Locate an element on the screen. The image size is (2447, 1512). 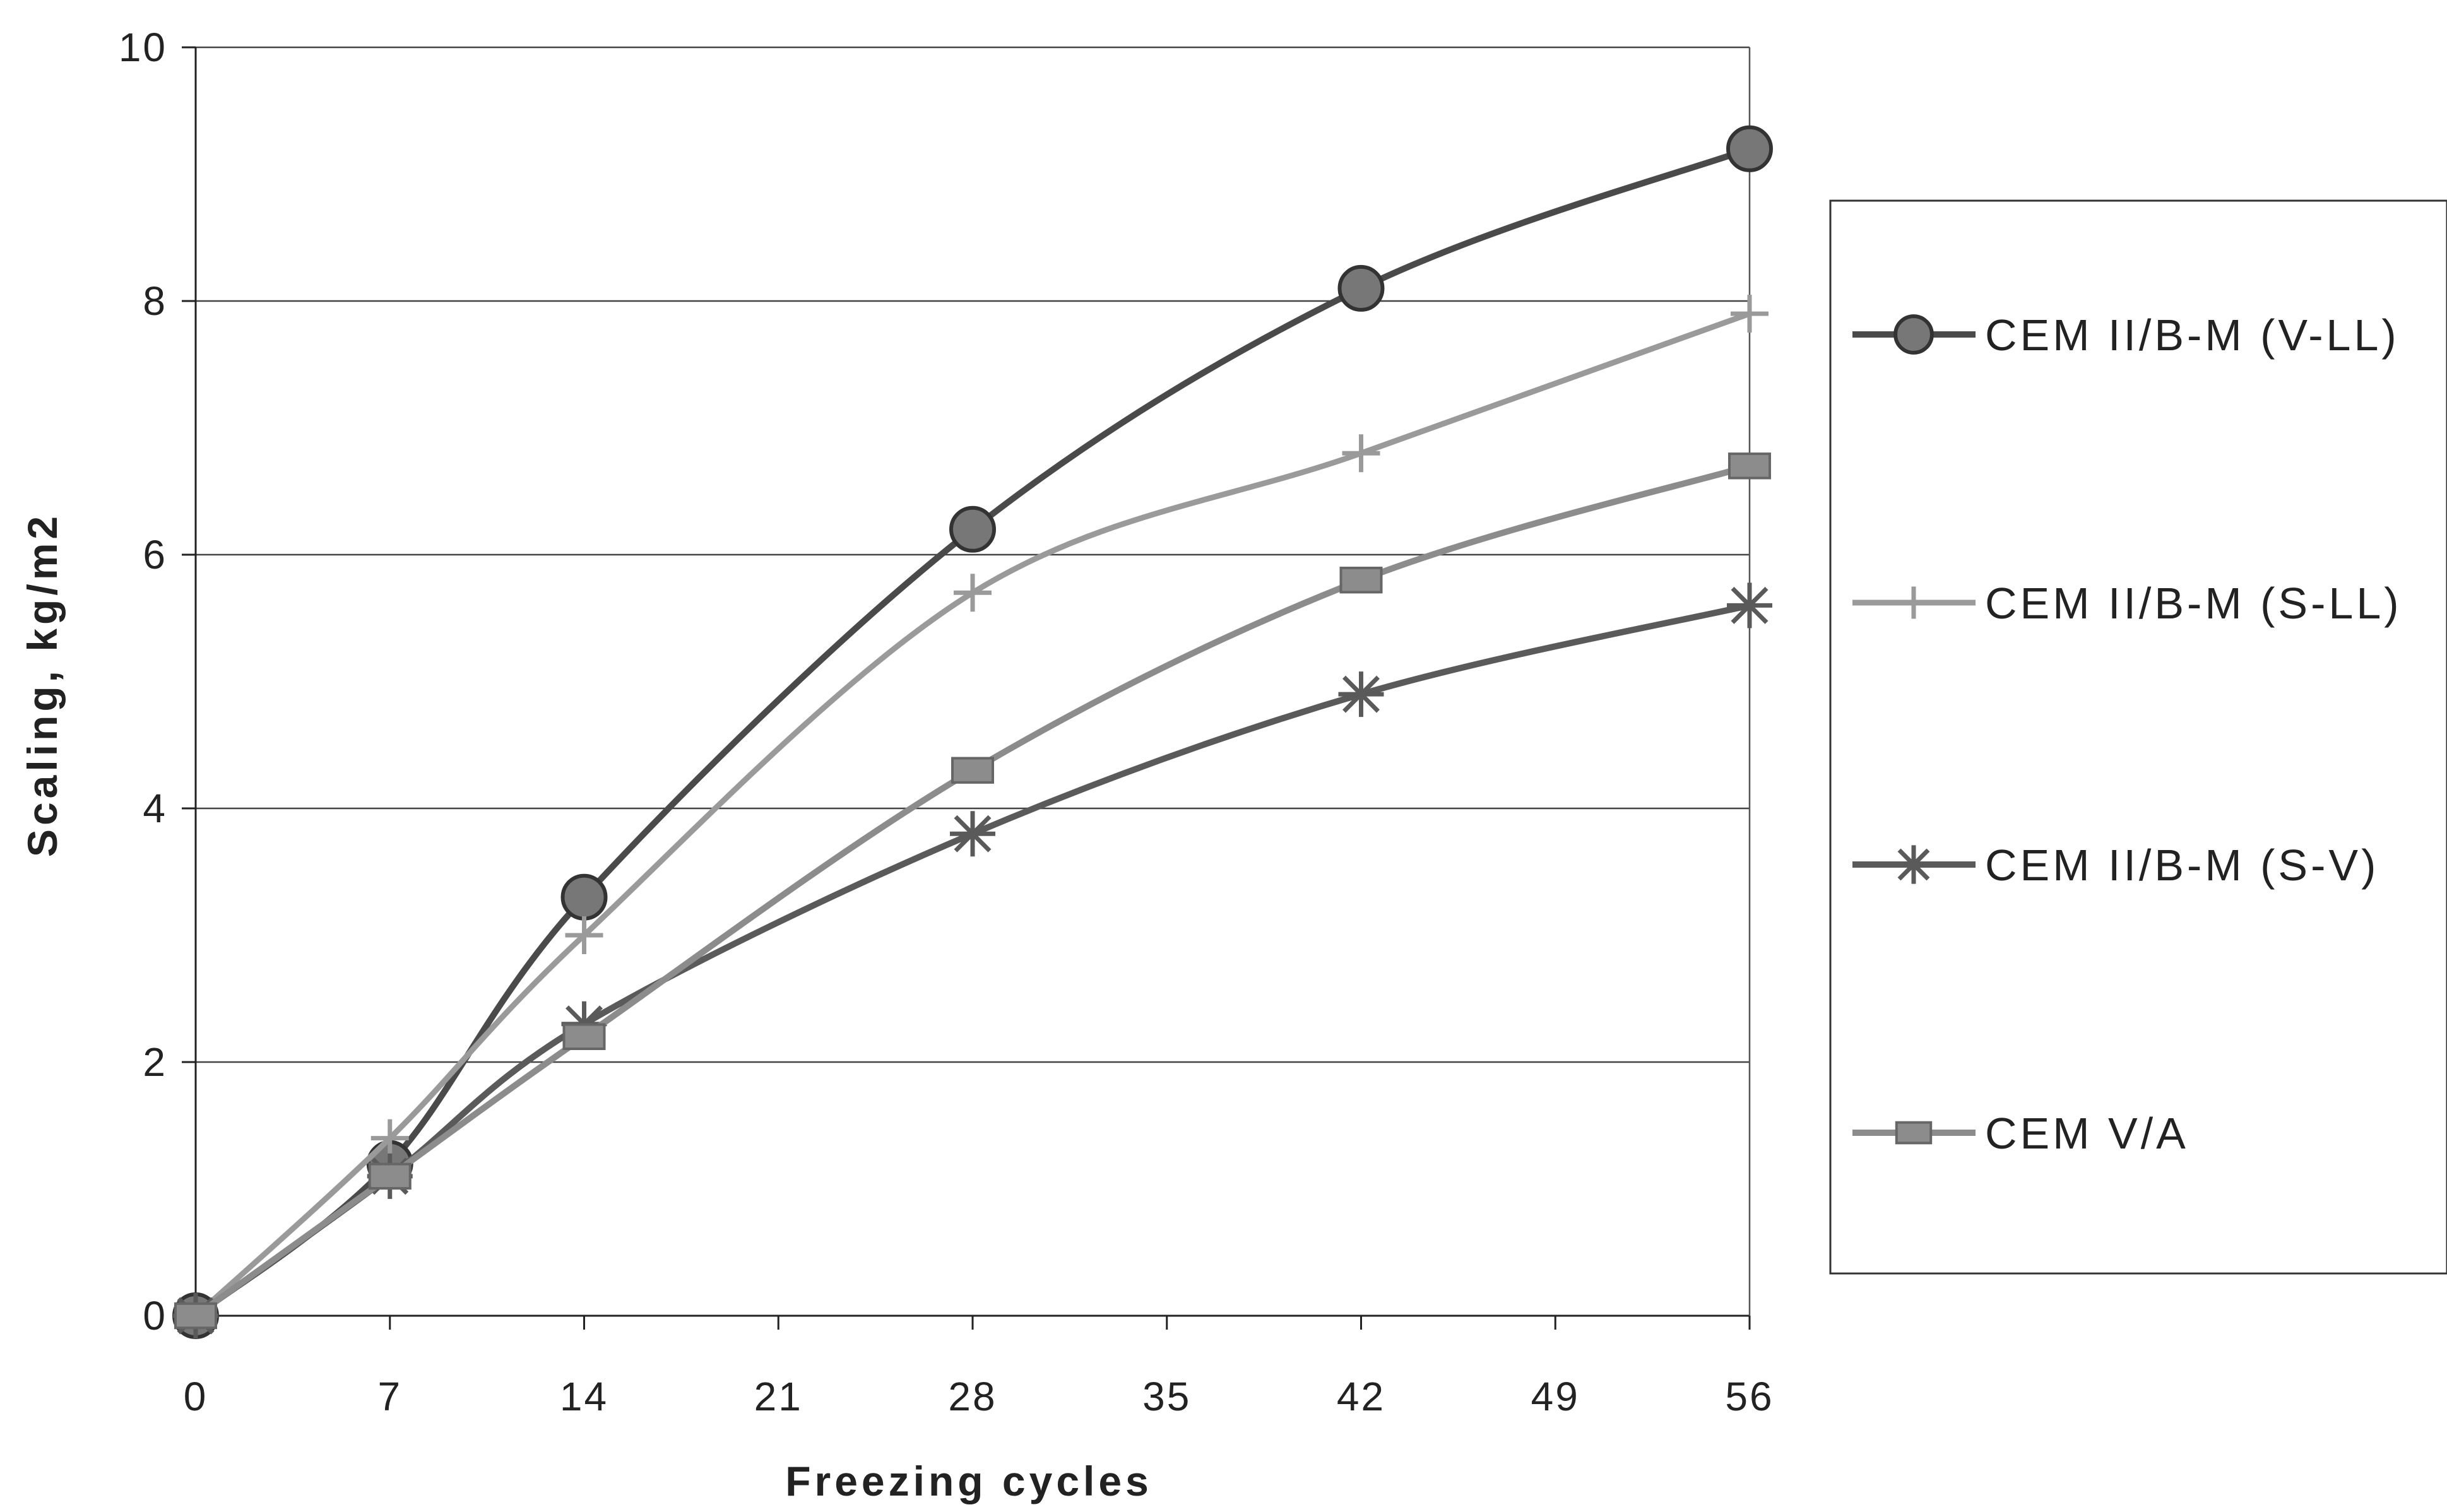
y-tick-label: 8 is located at coordinates (155, 301).